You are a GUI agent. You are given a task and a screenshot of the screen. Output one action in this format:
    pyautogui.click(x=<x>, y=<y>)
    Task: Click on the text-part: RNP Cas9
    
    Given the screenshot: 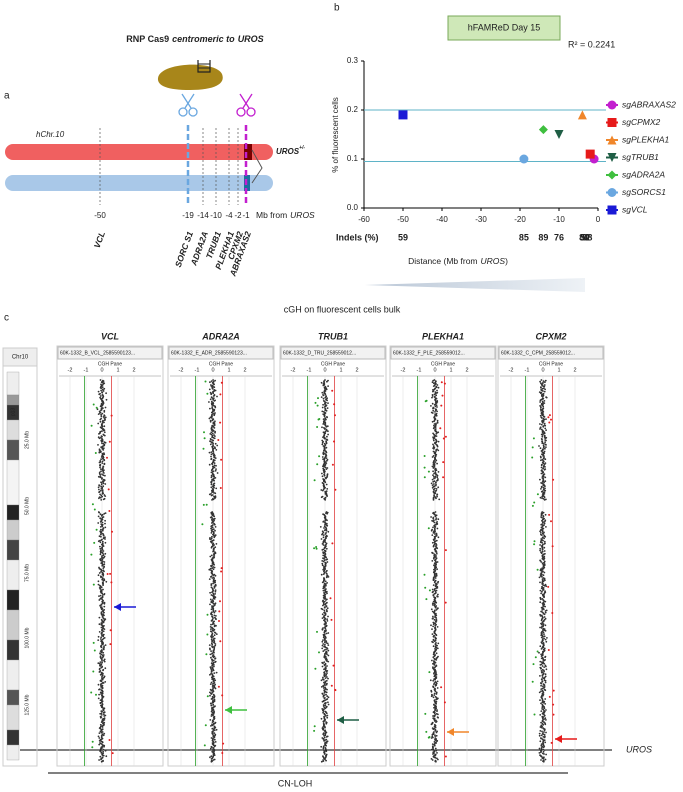 What is the action you would take?
    pyautogui.click(x=147, y=39)
    